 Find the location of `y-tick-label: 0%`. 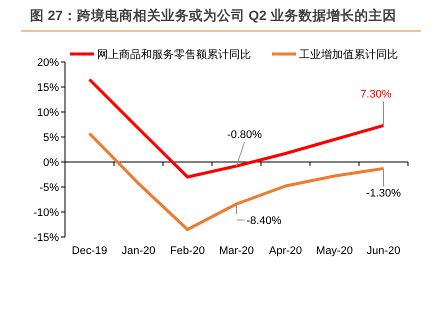

y-tick-label: 0% is located at coordinates (51, 163).